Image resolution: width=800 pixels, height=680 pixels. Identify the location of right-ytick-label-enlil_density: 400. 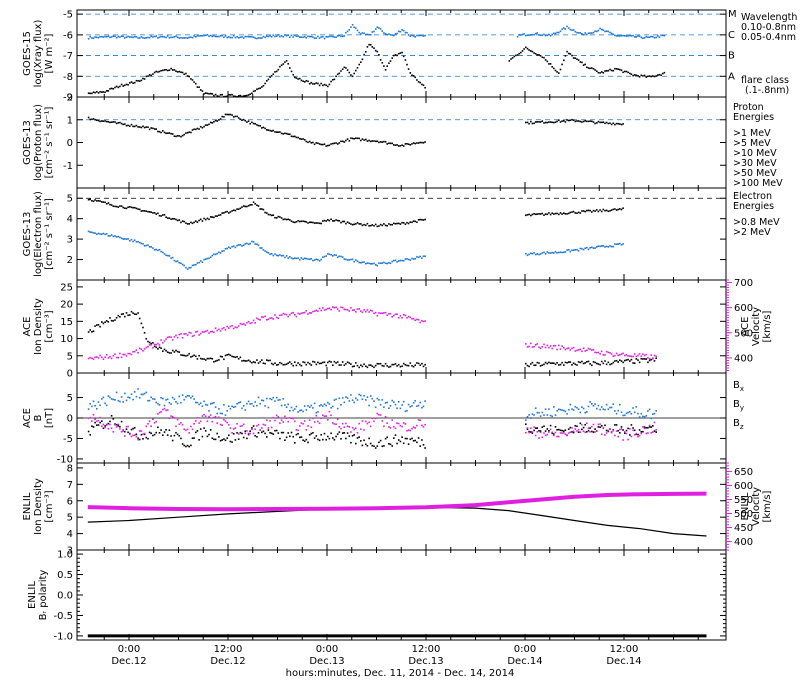
(743, 542).